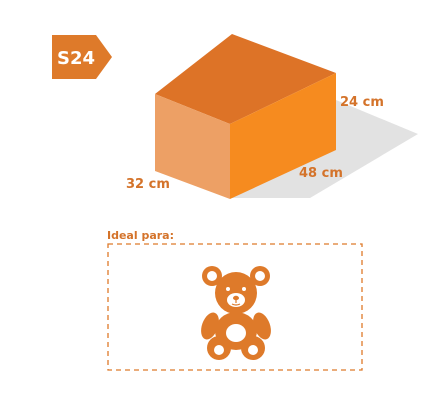 This screenshot has height=412, width=438. What do you see at coordinates (148, 184) in the screenshot?
I see `dimension-depth-label: 32 cm` at bounding box center [148, 184].